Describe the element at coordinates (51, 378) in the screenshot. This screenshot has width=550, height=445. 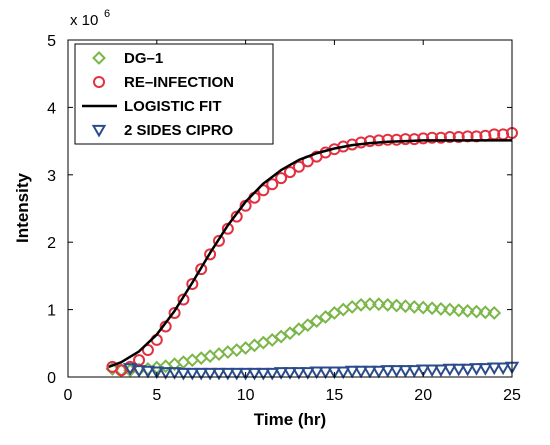
I see `y-tick-label: 0` at that location.